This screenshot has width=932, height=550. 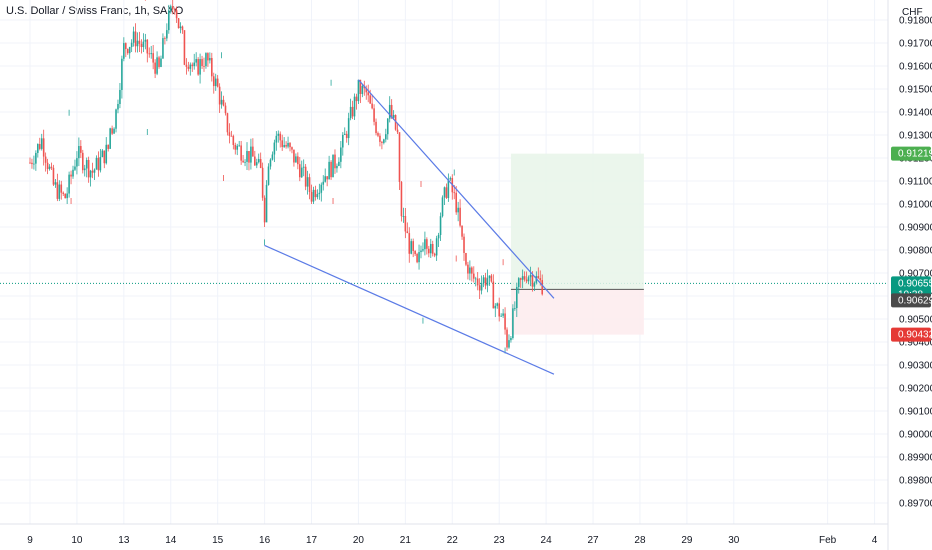 I want to click on target-price-badge-bg, so click(x=911, y=153).